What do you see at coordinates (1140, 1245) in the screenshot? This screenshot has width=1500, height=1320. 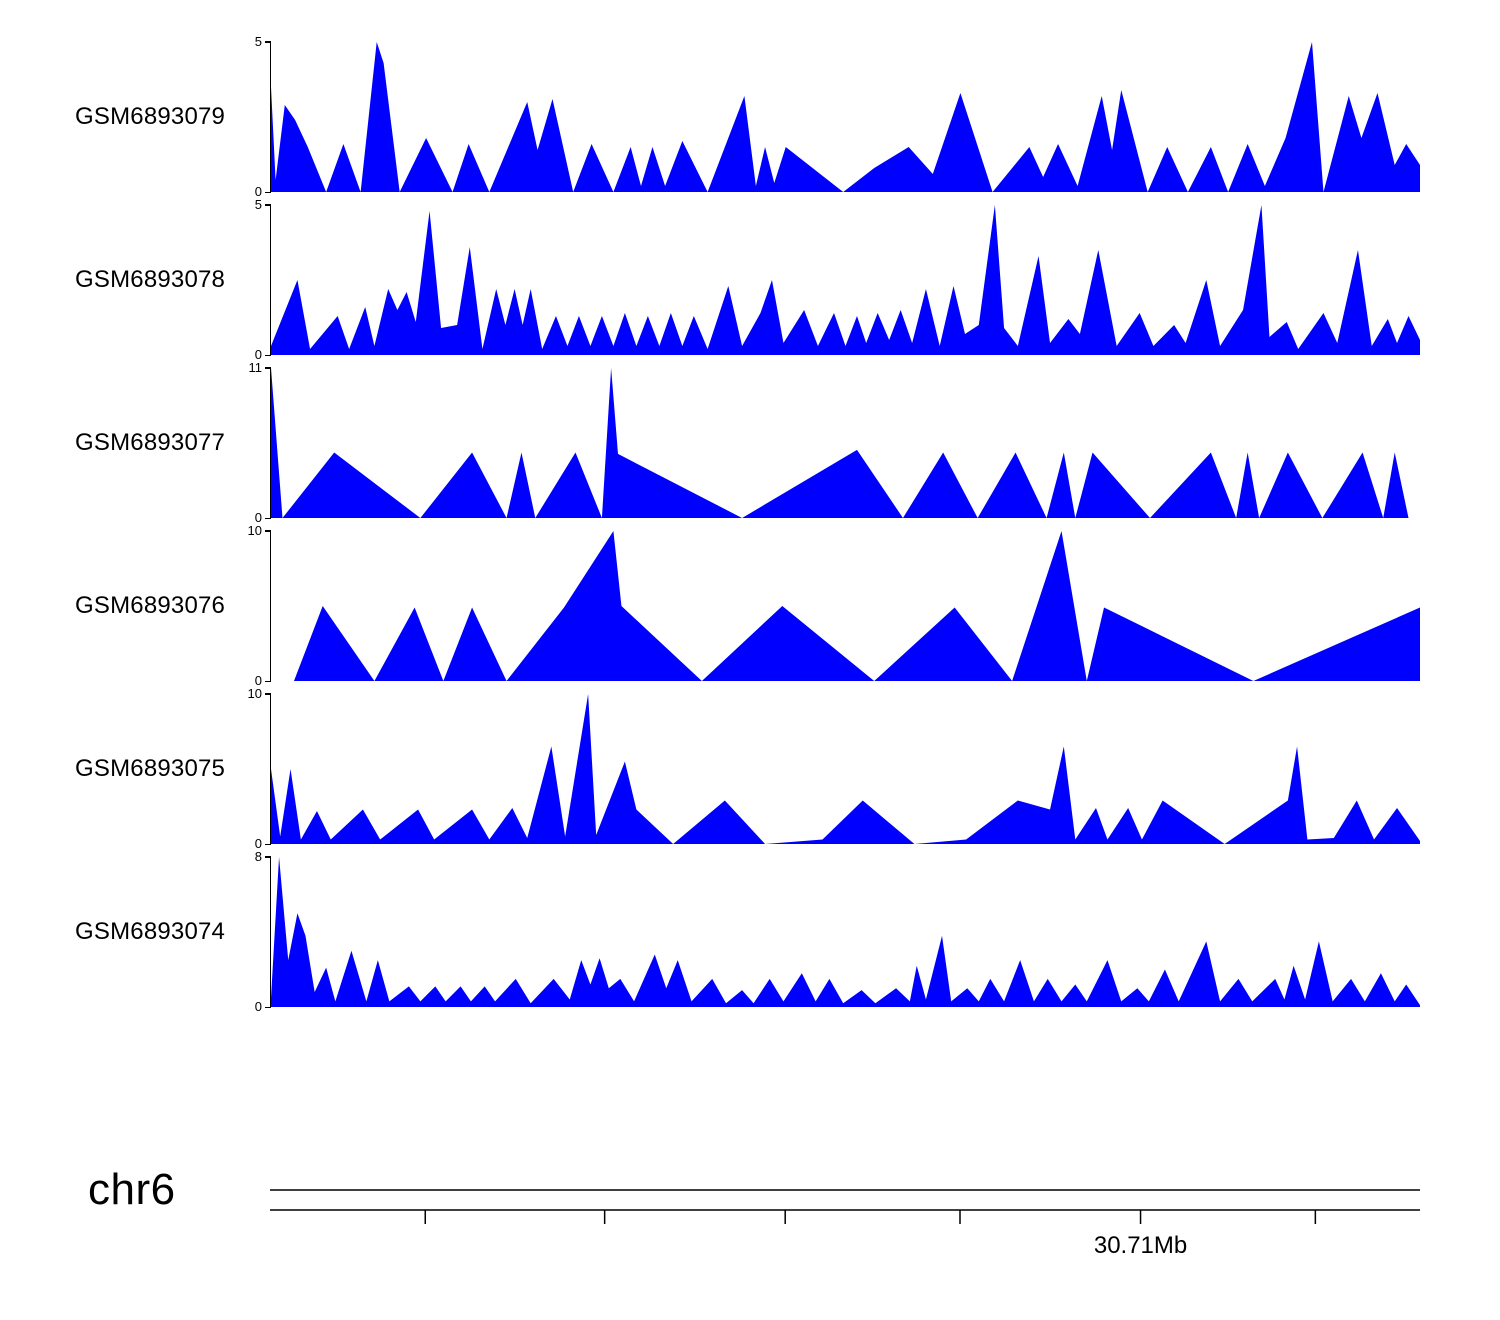 I see `genome-position-label: 30.71Mb` at bounding box center [1140, 1245].